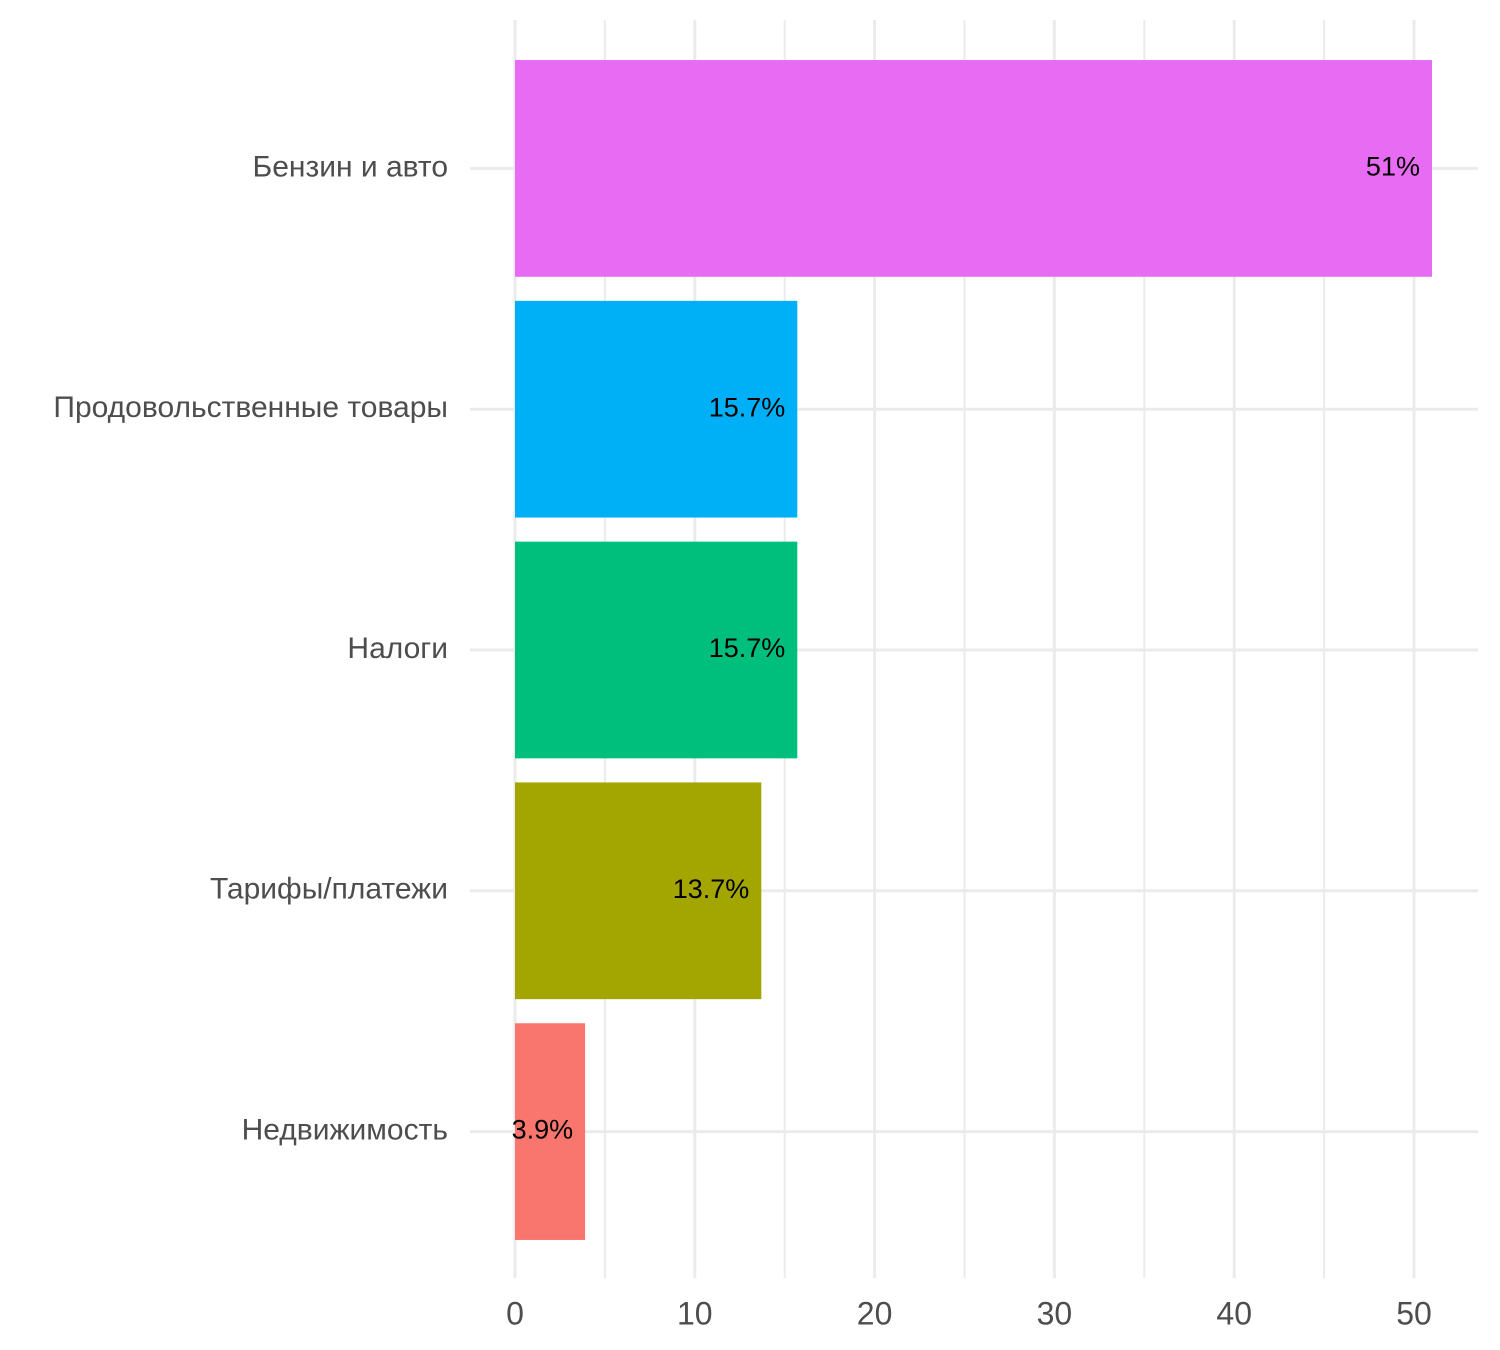 This screenshot has width=1500, height=1350. Describe the element at coordinates (345, 1130) in the screenshot. I see `category-label: Недвижимость` at that location.